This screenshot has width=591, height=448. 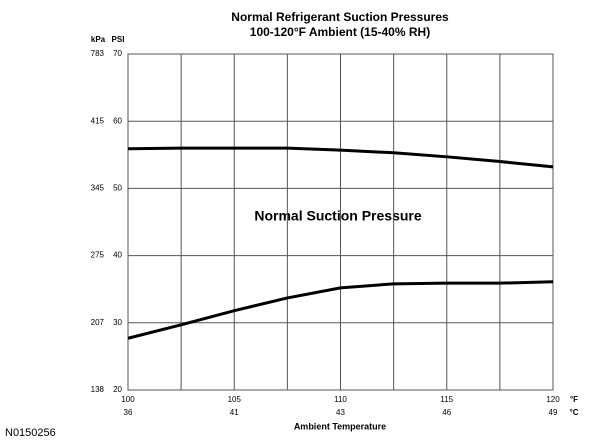 What do you see at coordinates (98, 389) in the screenshot?
I see `y2-tick-label: 138` at bounding box center [98, 389].